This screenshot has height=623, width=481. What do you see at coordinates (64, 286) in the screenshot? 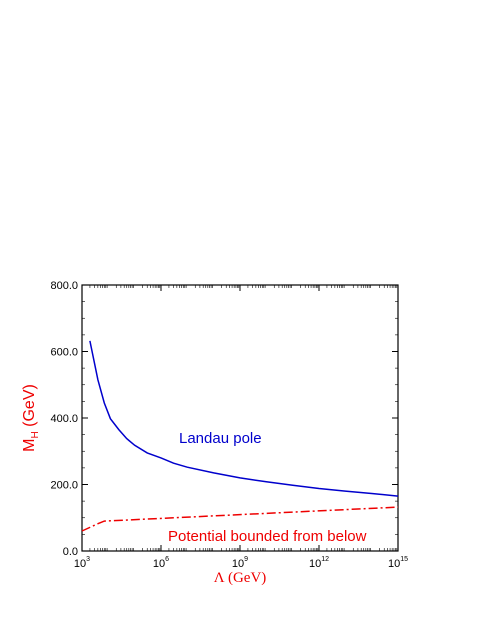
I see `y-tick-label: 800.0` at bounding box center [64, 286].